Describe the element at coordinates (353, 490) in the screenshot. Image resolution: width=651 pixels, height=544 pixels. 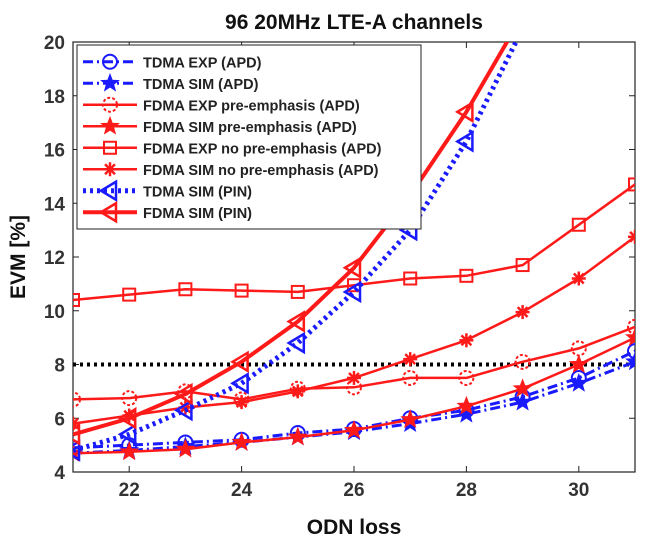
I see `x-tick-label: 26` at that location.